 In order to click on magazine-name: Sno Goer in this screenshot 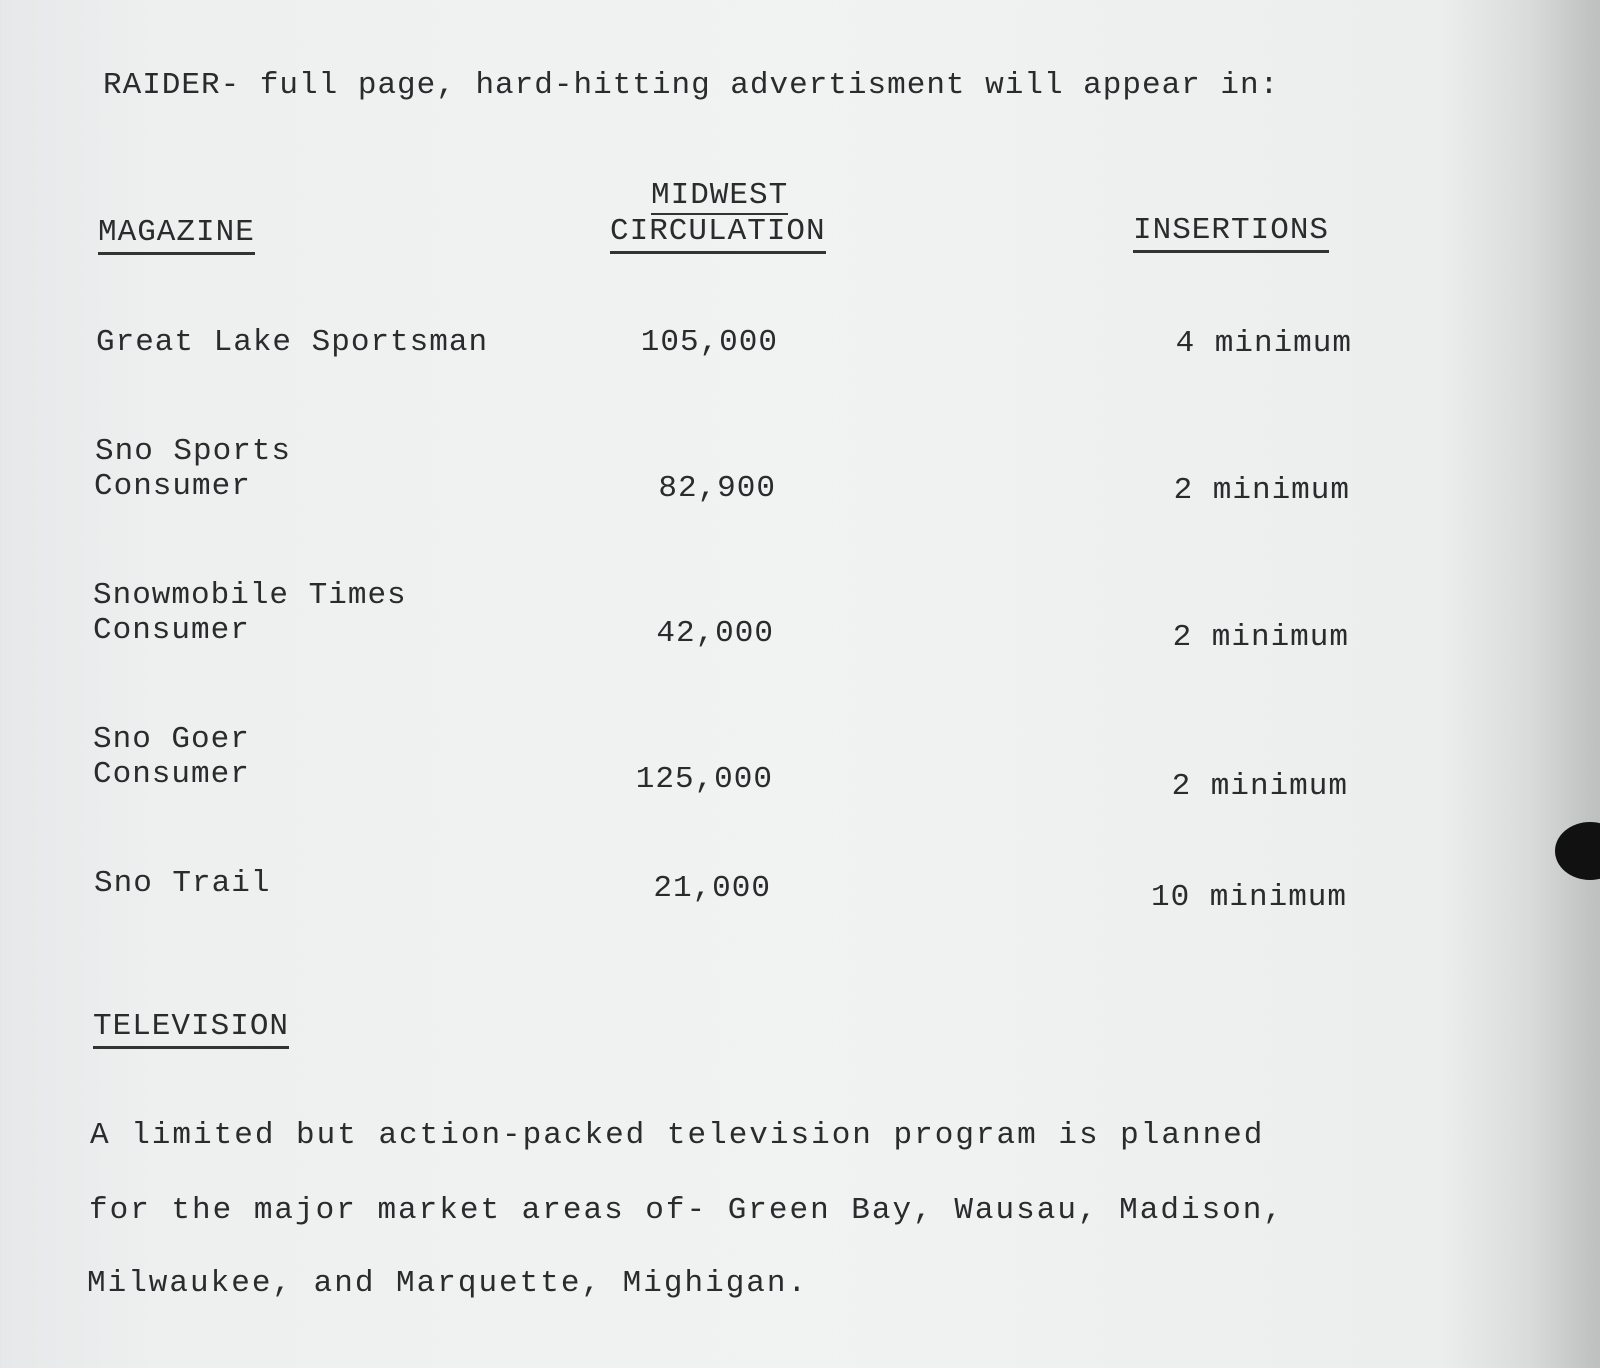, I will do `click(171, 739)`.